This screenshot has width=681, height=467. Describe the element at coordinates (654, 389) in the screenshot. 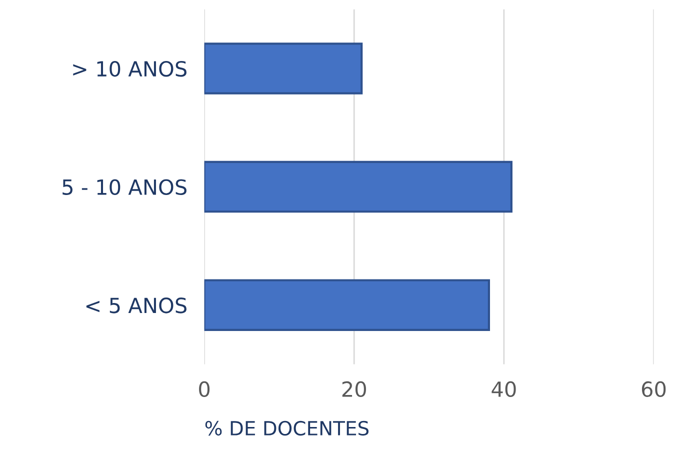

I see `x-tick-label: 60` at that location.